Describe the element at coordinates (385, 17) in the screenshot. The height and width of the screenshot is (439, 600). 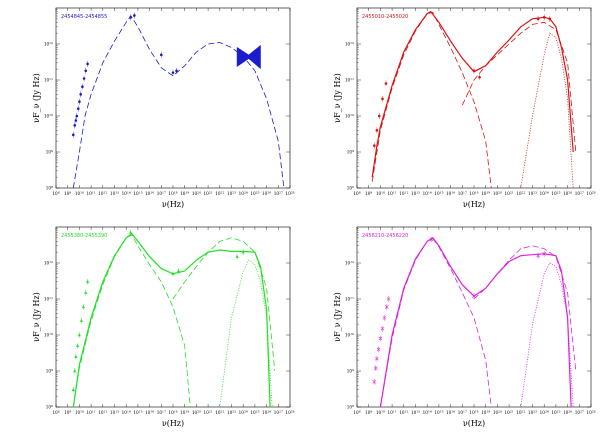
I see `panel-title: 2455010-2455020` at that location.